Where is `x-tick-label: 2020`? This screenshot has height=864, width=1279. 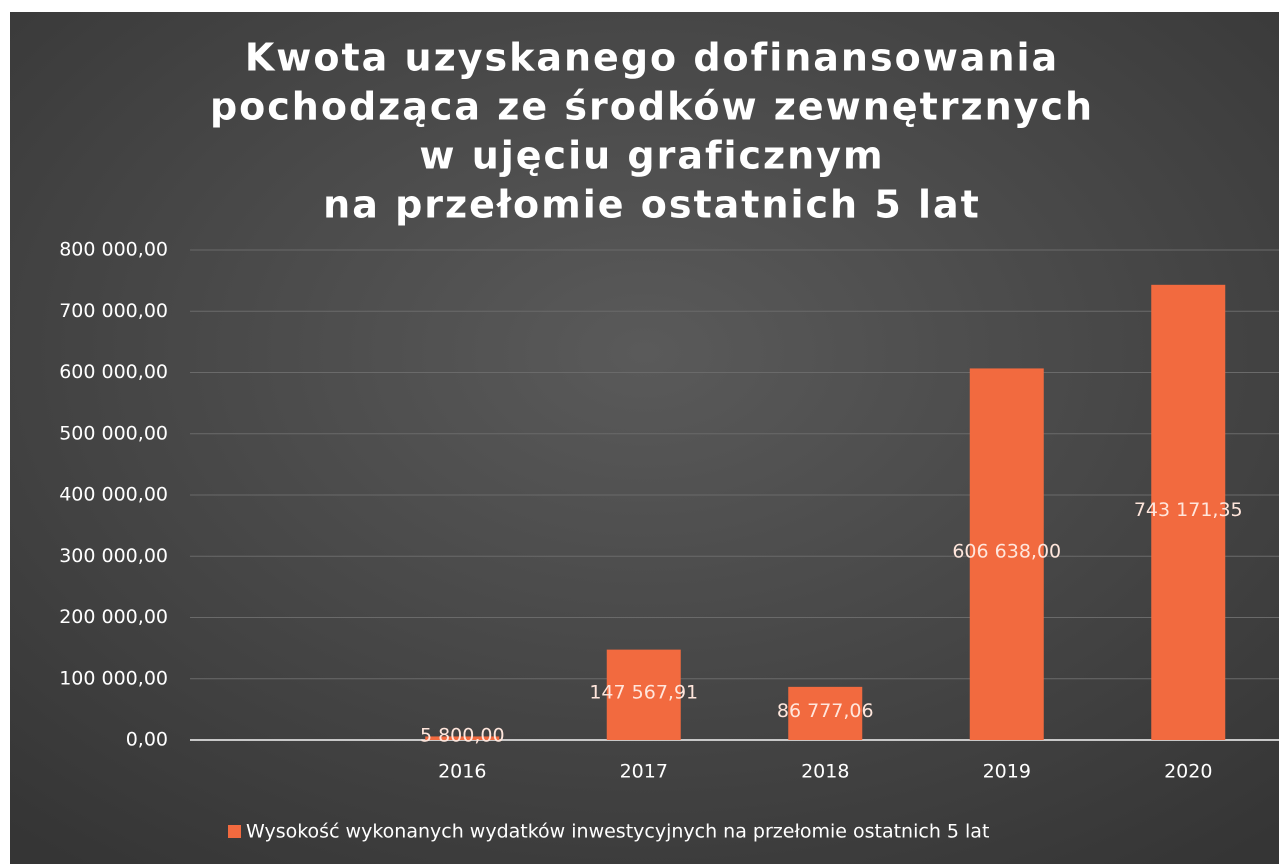
x-tick-label: 2020 is located at coordinates (1188, 772).